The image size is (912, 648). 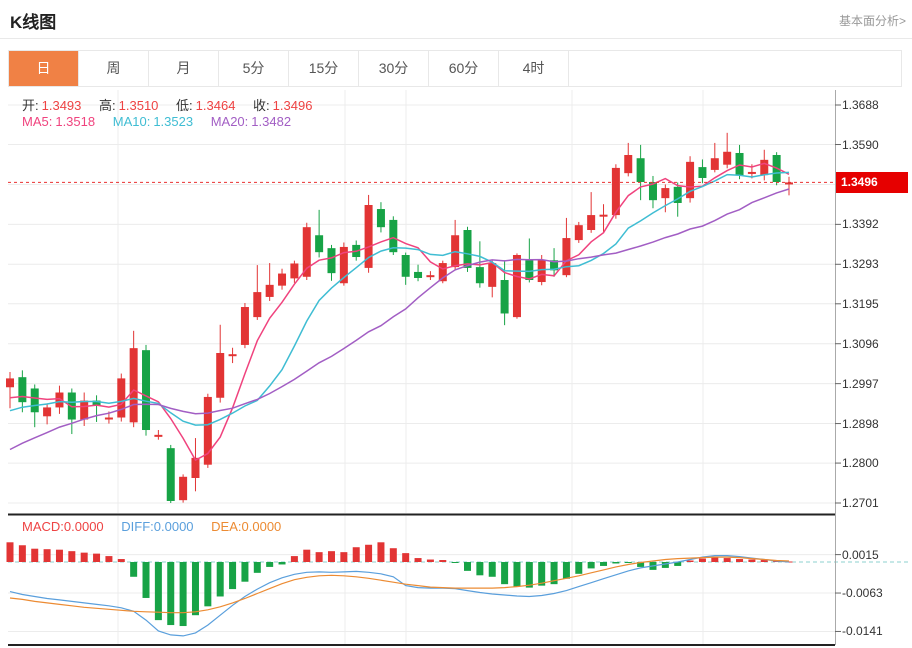 What do you see at coordinates (292, 105) in the screenshot?
I see `close-value: 1.3496` at bounding box center [292, 105].